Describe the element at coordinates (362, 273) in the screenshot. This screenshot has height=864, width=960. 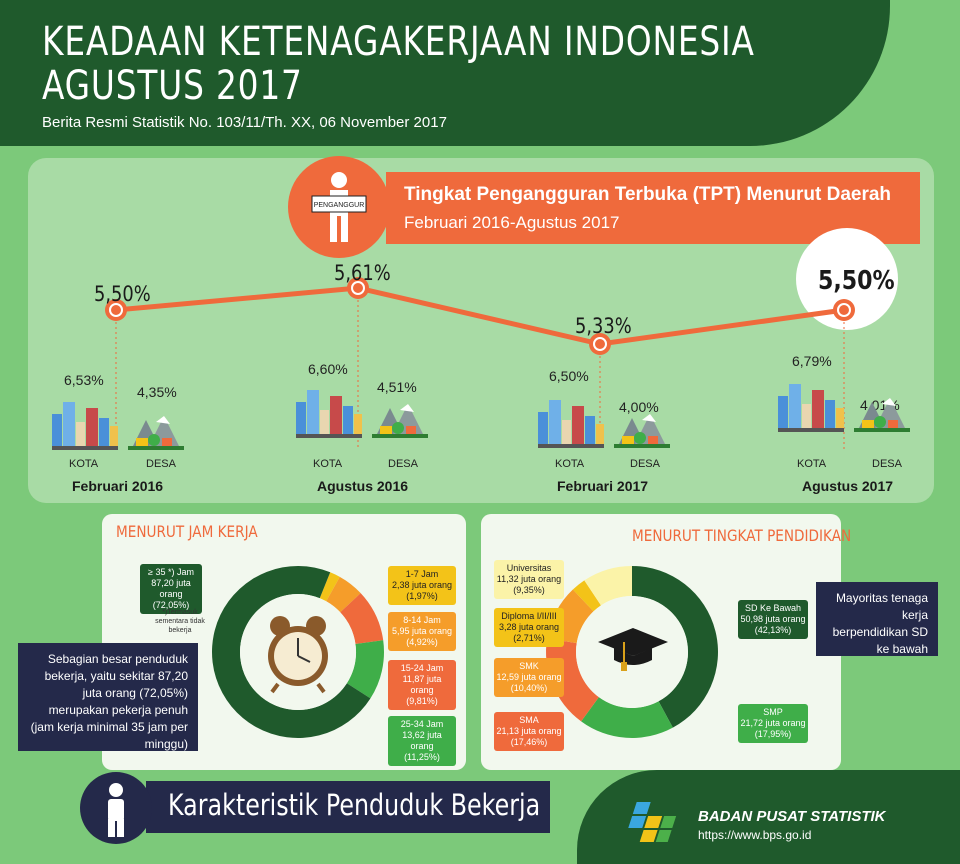
I see `tpt-total-label-1: 5,61%` at that location.